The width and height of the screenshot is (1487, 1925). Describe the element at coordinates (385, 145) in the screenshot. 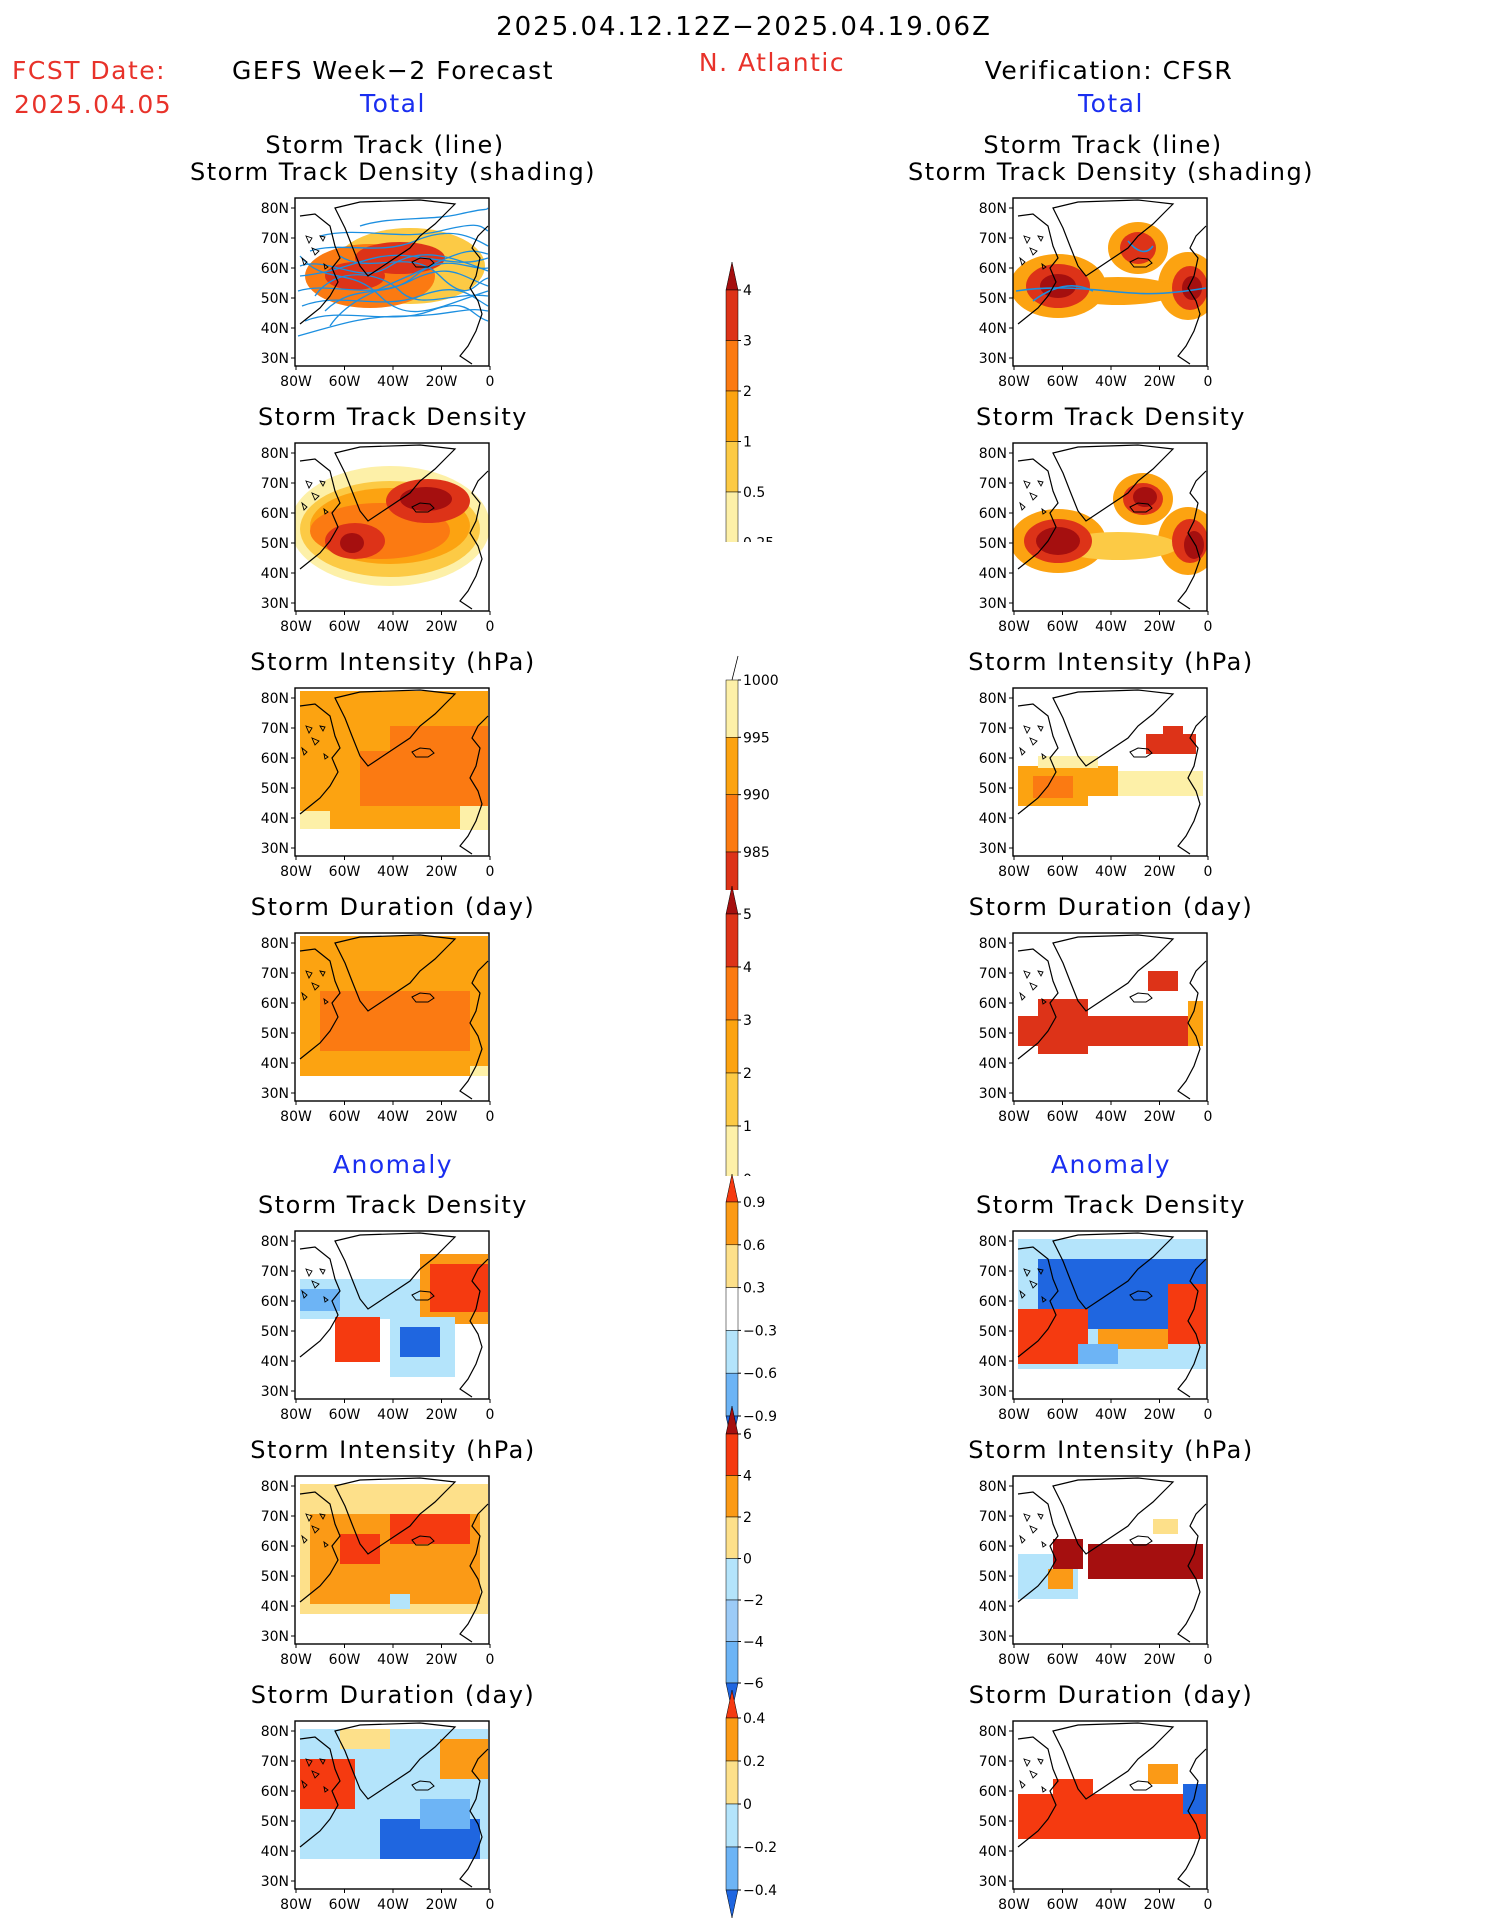

I see `panel-title-l1a: Storm Track (line)` at that location.